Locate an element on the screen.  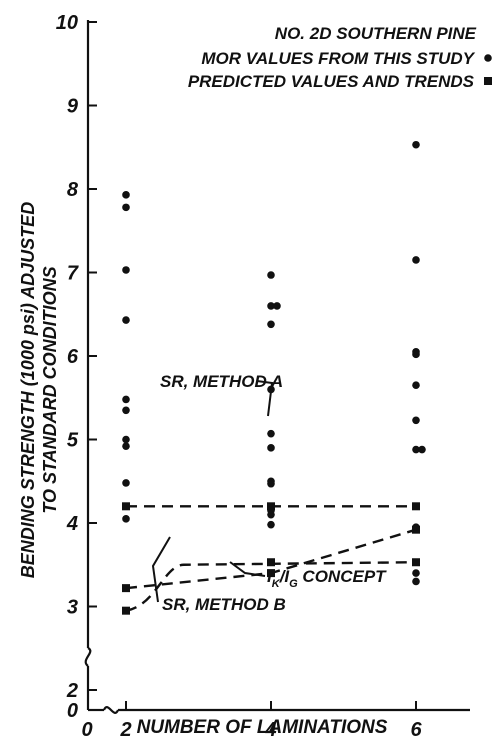
annotation-ik-ig-leader is located at coordinates (247, 569).